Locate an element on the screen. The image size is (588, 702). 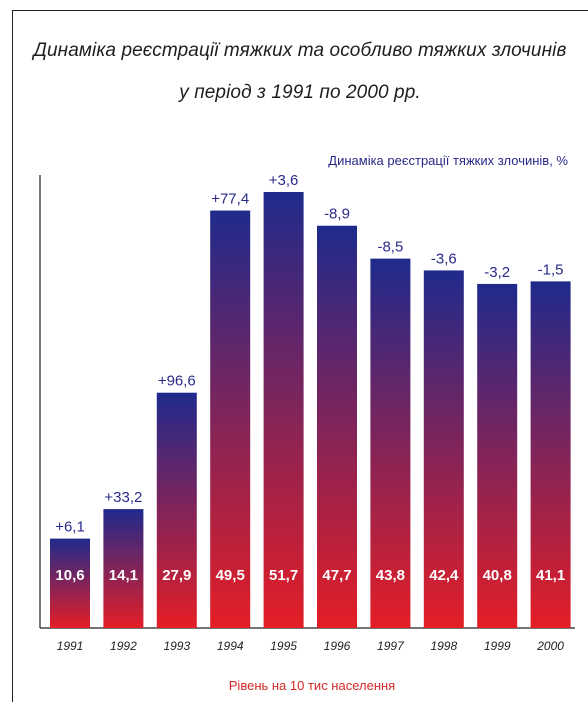
year-tick-1992: 1992 is located at coordinates (123, 646).